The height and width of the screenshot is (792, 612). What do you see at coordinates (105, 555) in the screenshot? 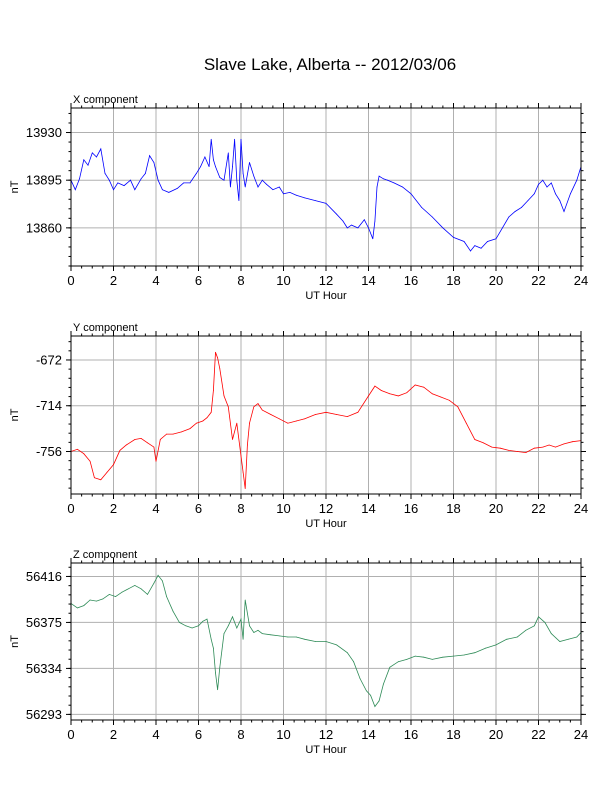
I see `panel-title: Z component` at bounding box center [105, 555].